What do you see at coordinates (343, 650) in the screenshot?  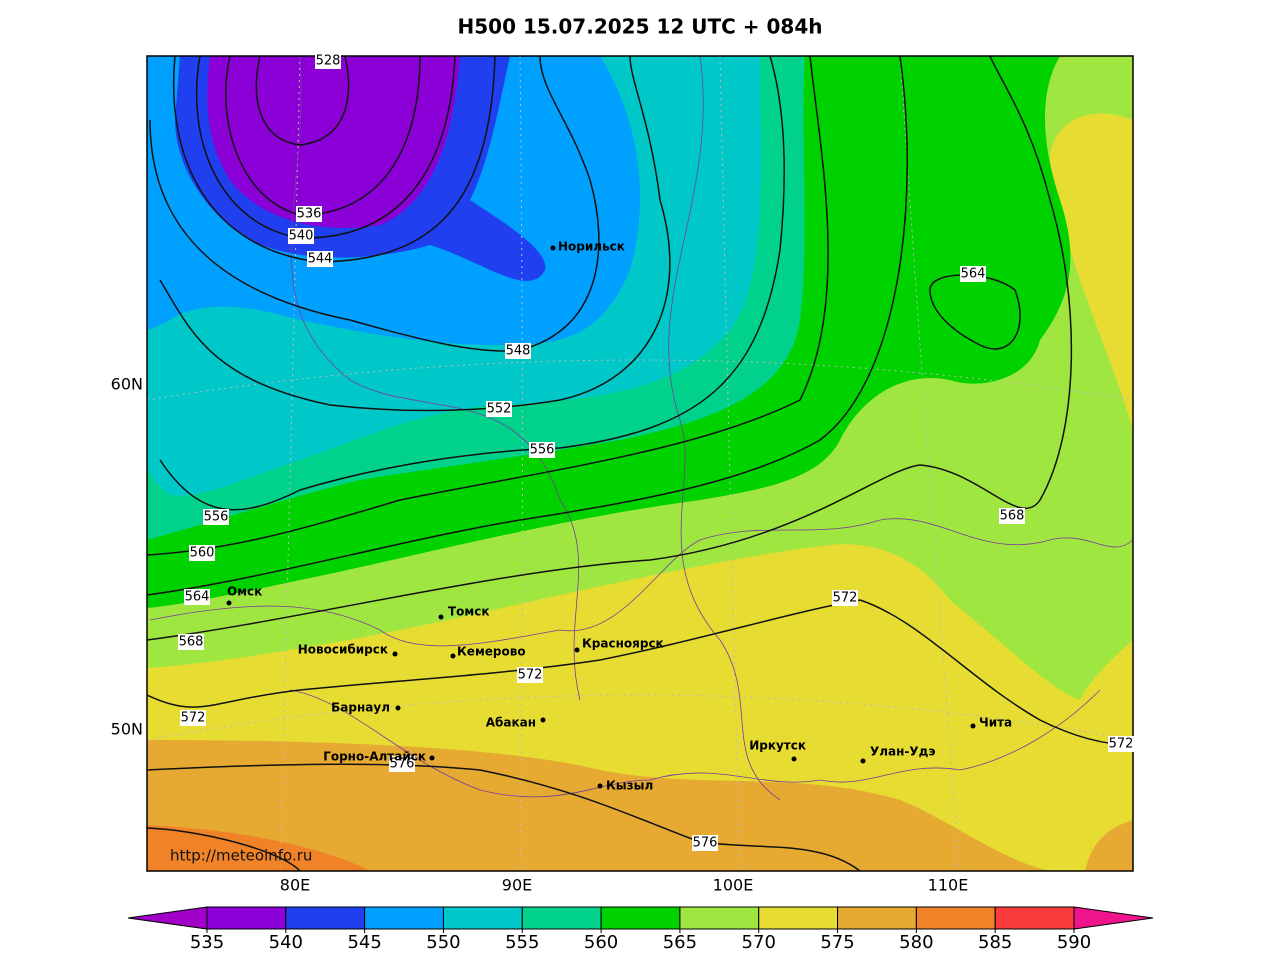 I see `city-label: Новосибирск` at bounding box center [343, 650].